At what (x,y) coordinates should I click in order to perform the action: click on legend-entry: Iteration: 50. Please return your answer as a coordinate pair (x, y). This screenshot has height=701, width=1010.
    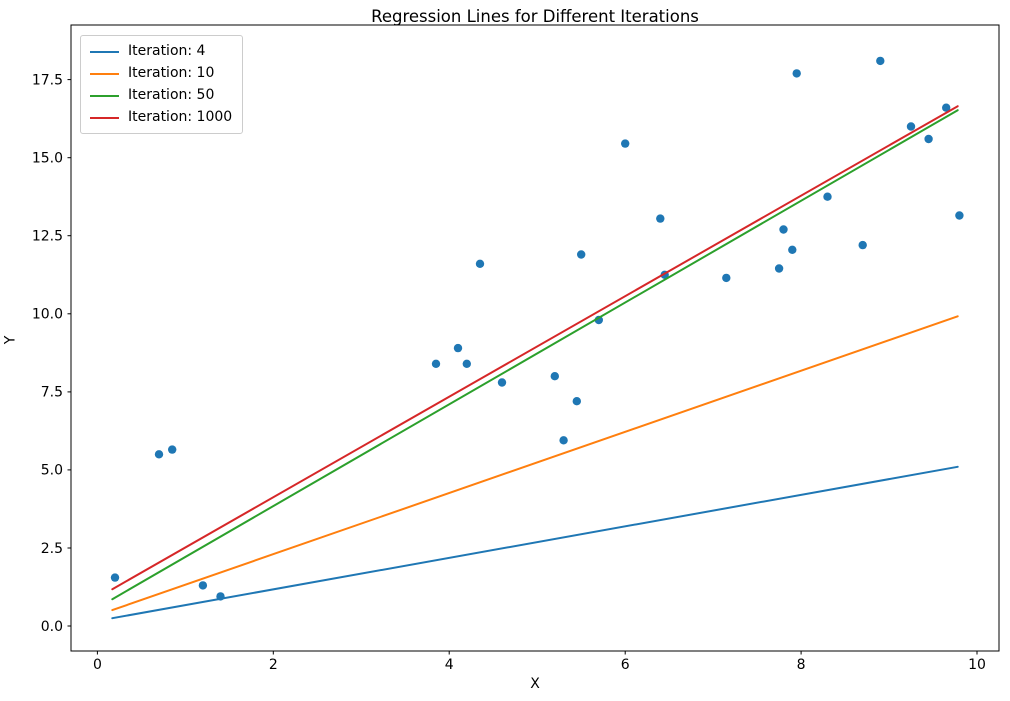
    Looking at the image, I should click on (161, 95).